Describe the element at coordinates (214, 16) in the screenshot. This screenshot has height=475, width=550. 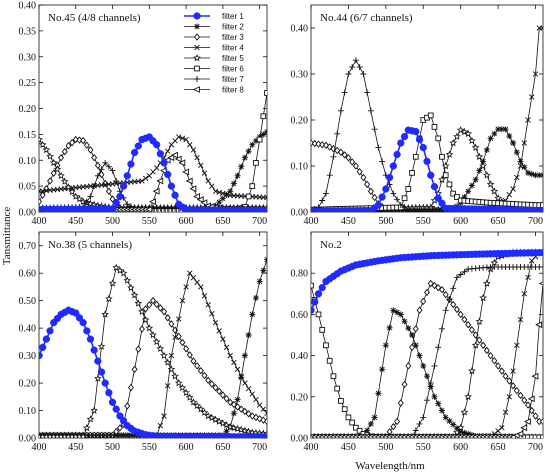
I see `legend-item-1: filter 1` at that location.